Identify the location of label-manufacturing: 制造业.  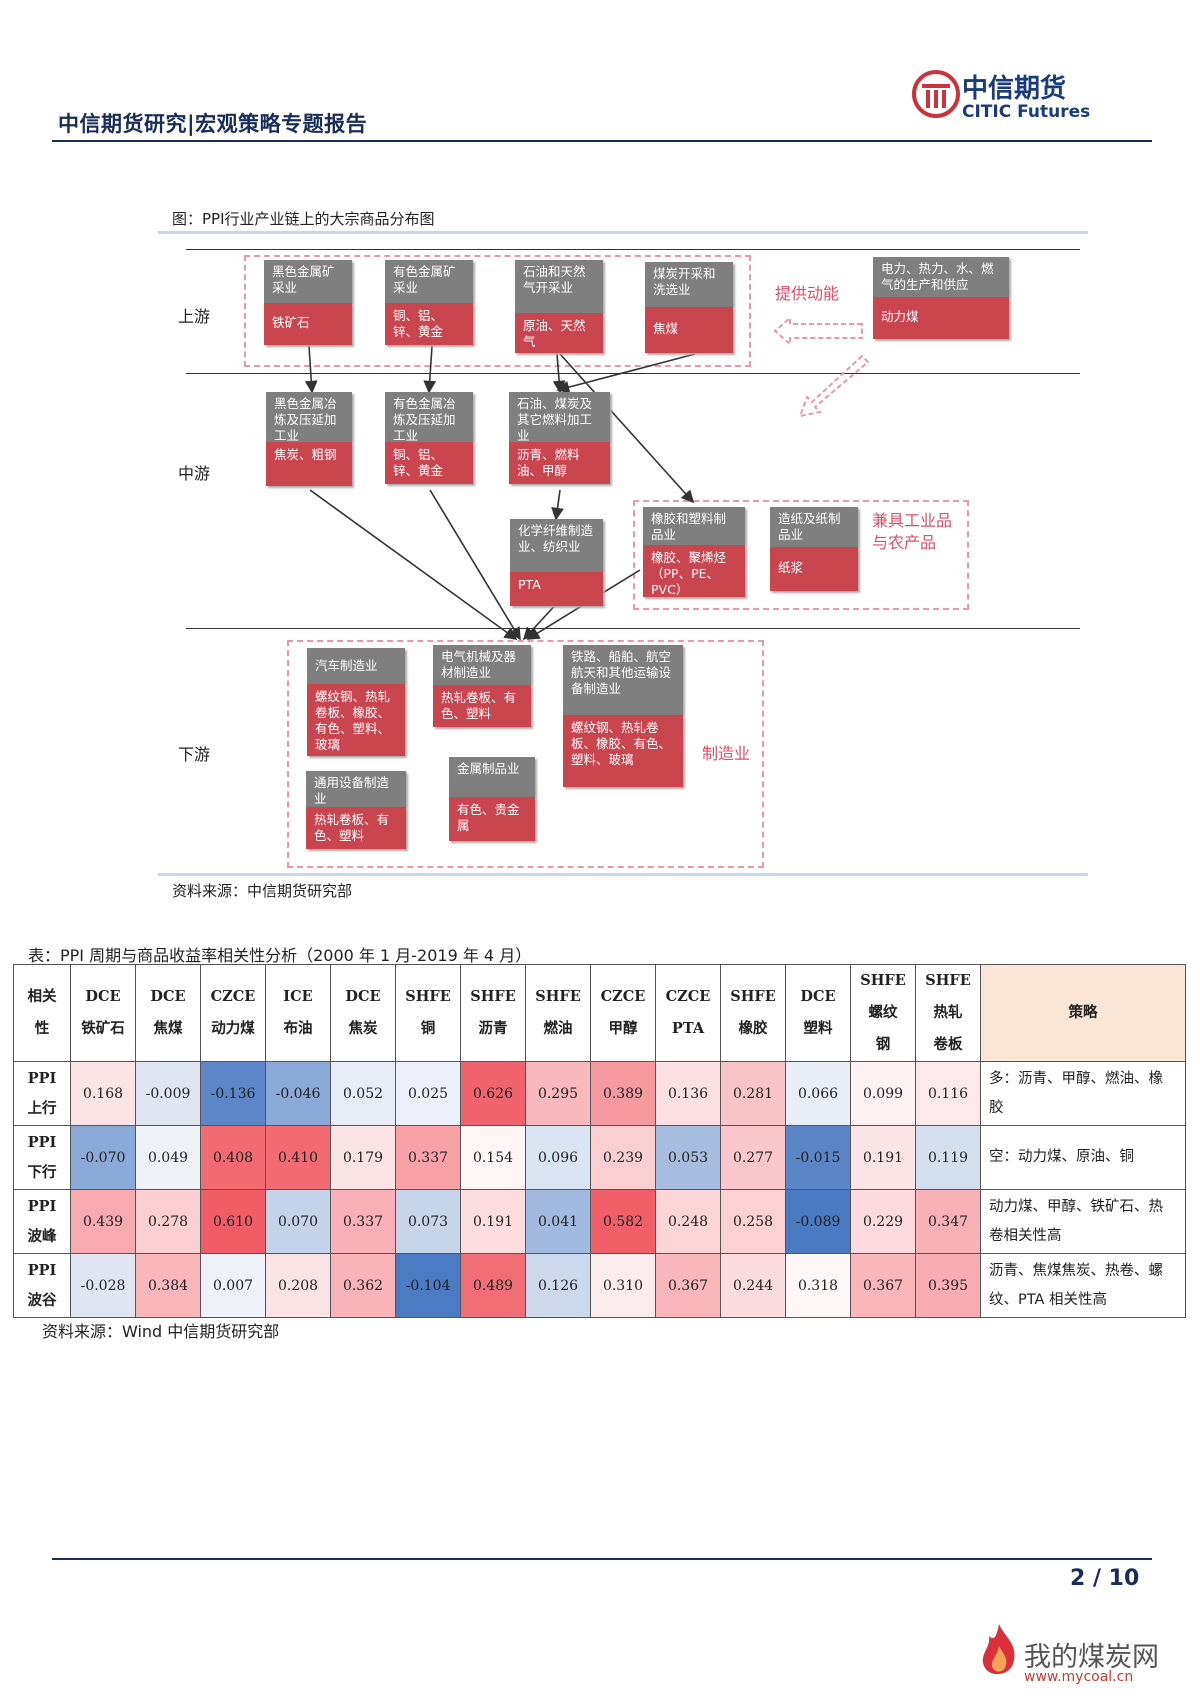
(726, 753).